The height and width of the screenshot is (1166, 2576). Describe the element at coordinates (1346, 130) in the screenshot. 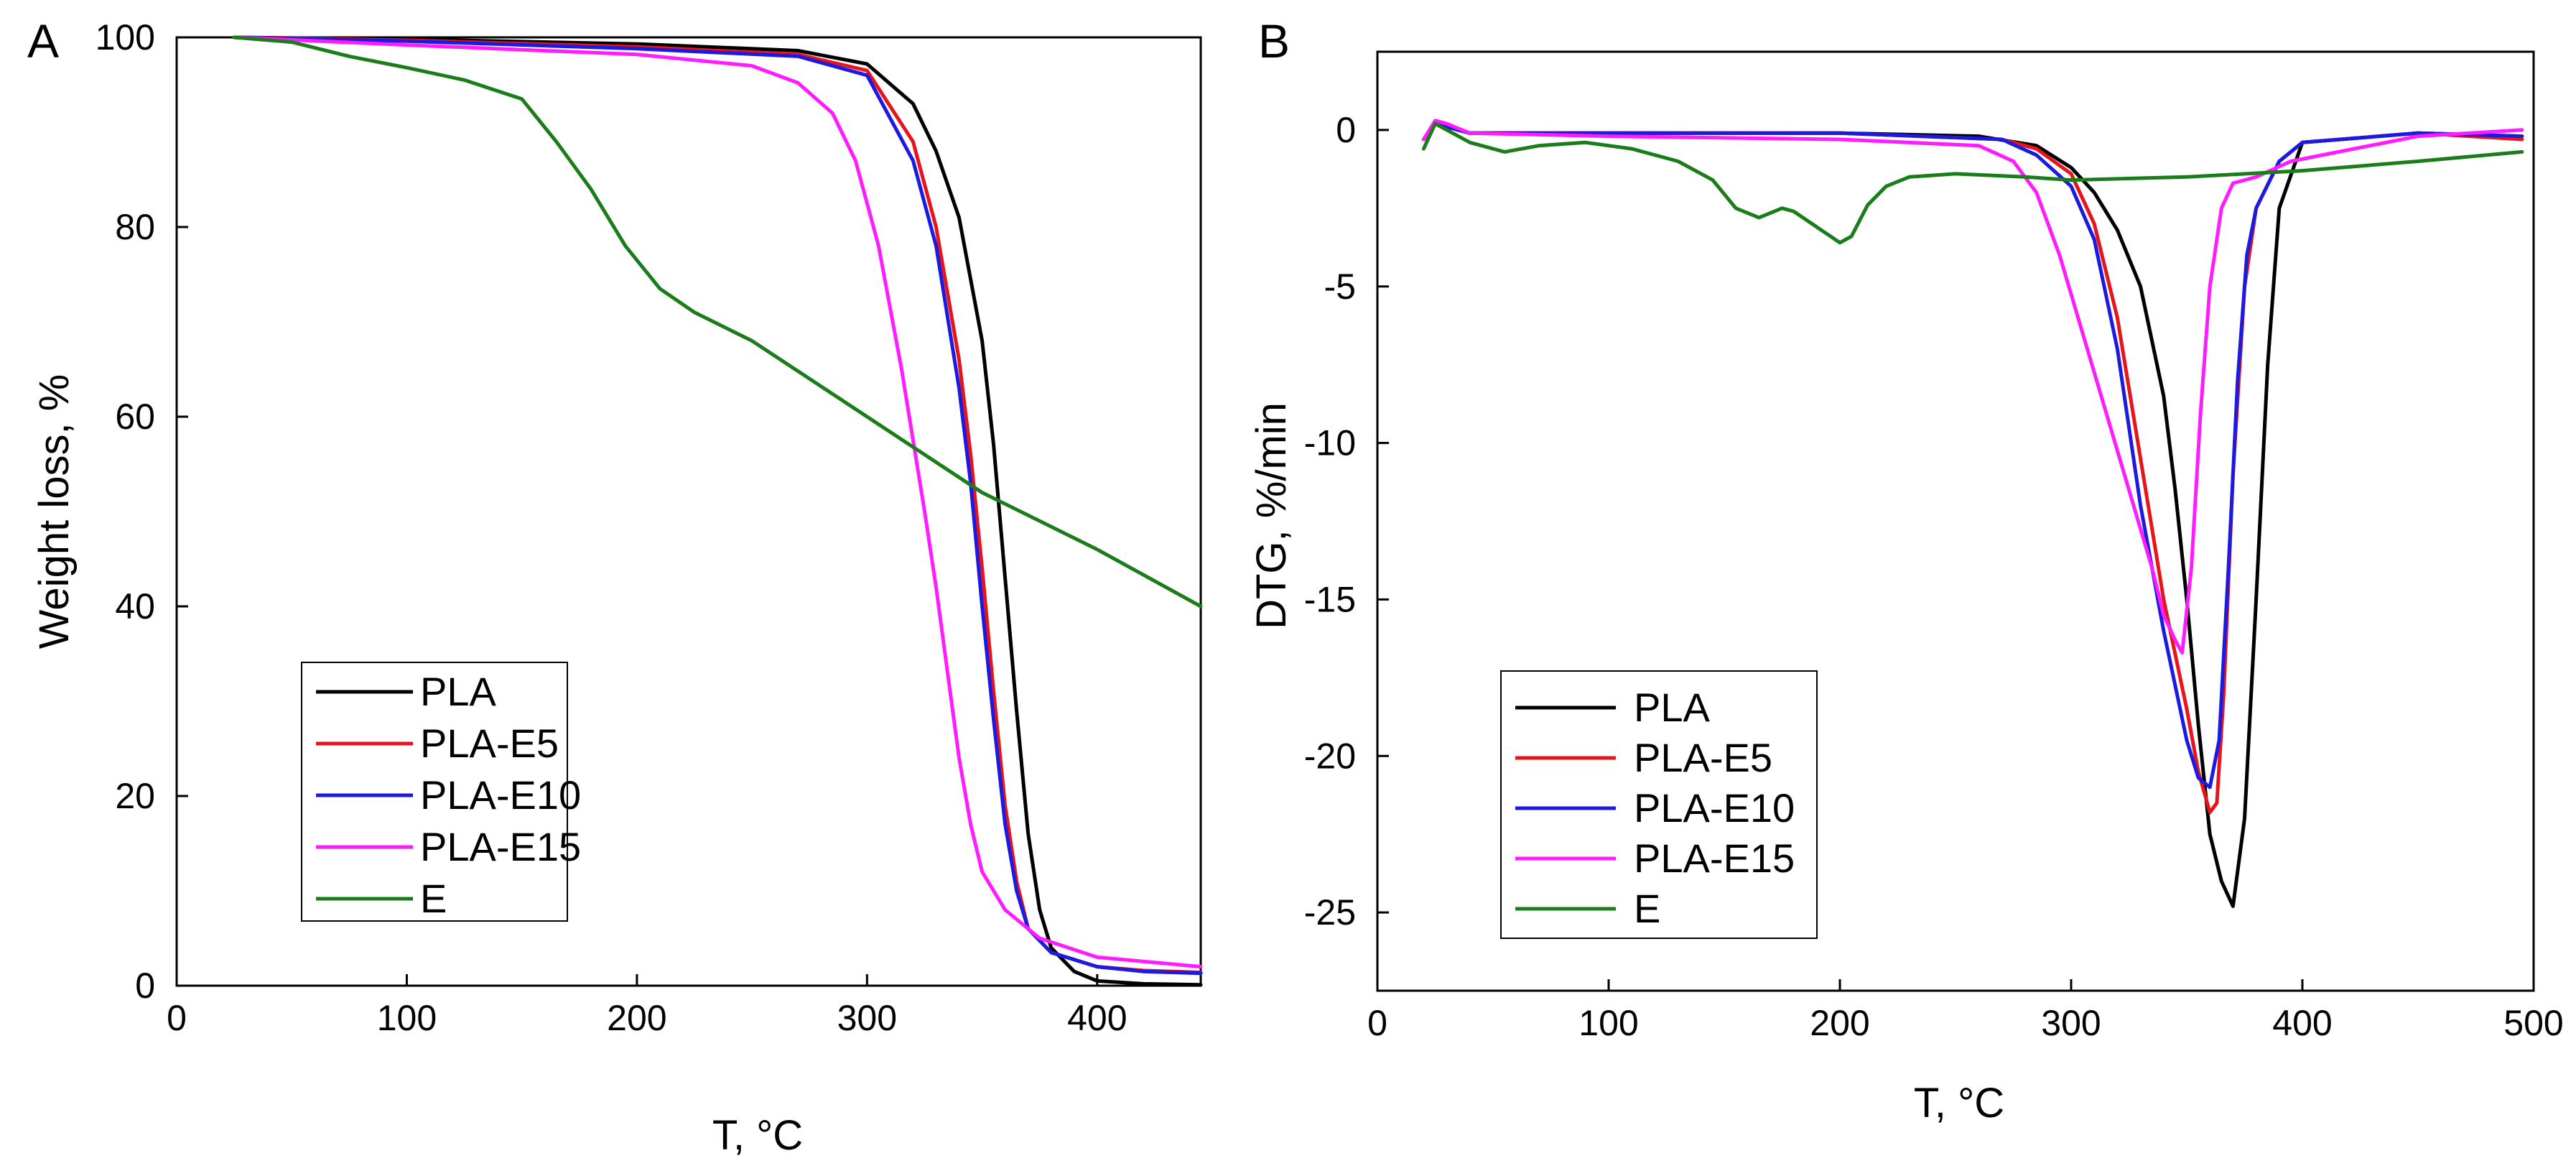

I see `panel-b-y-tick-label: 0` at that location.